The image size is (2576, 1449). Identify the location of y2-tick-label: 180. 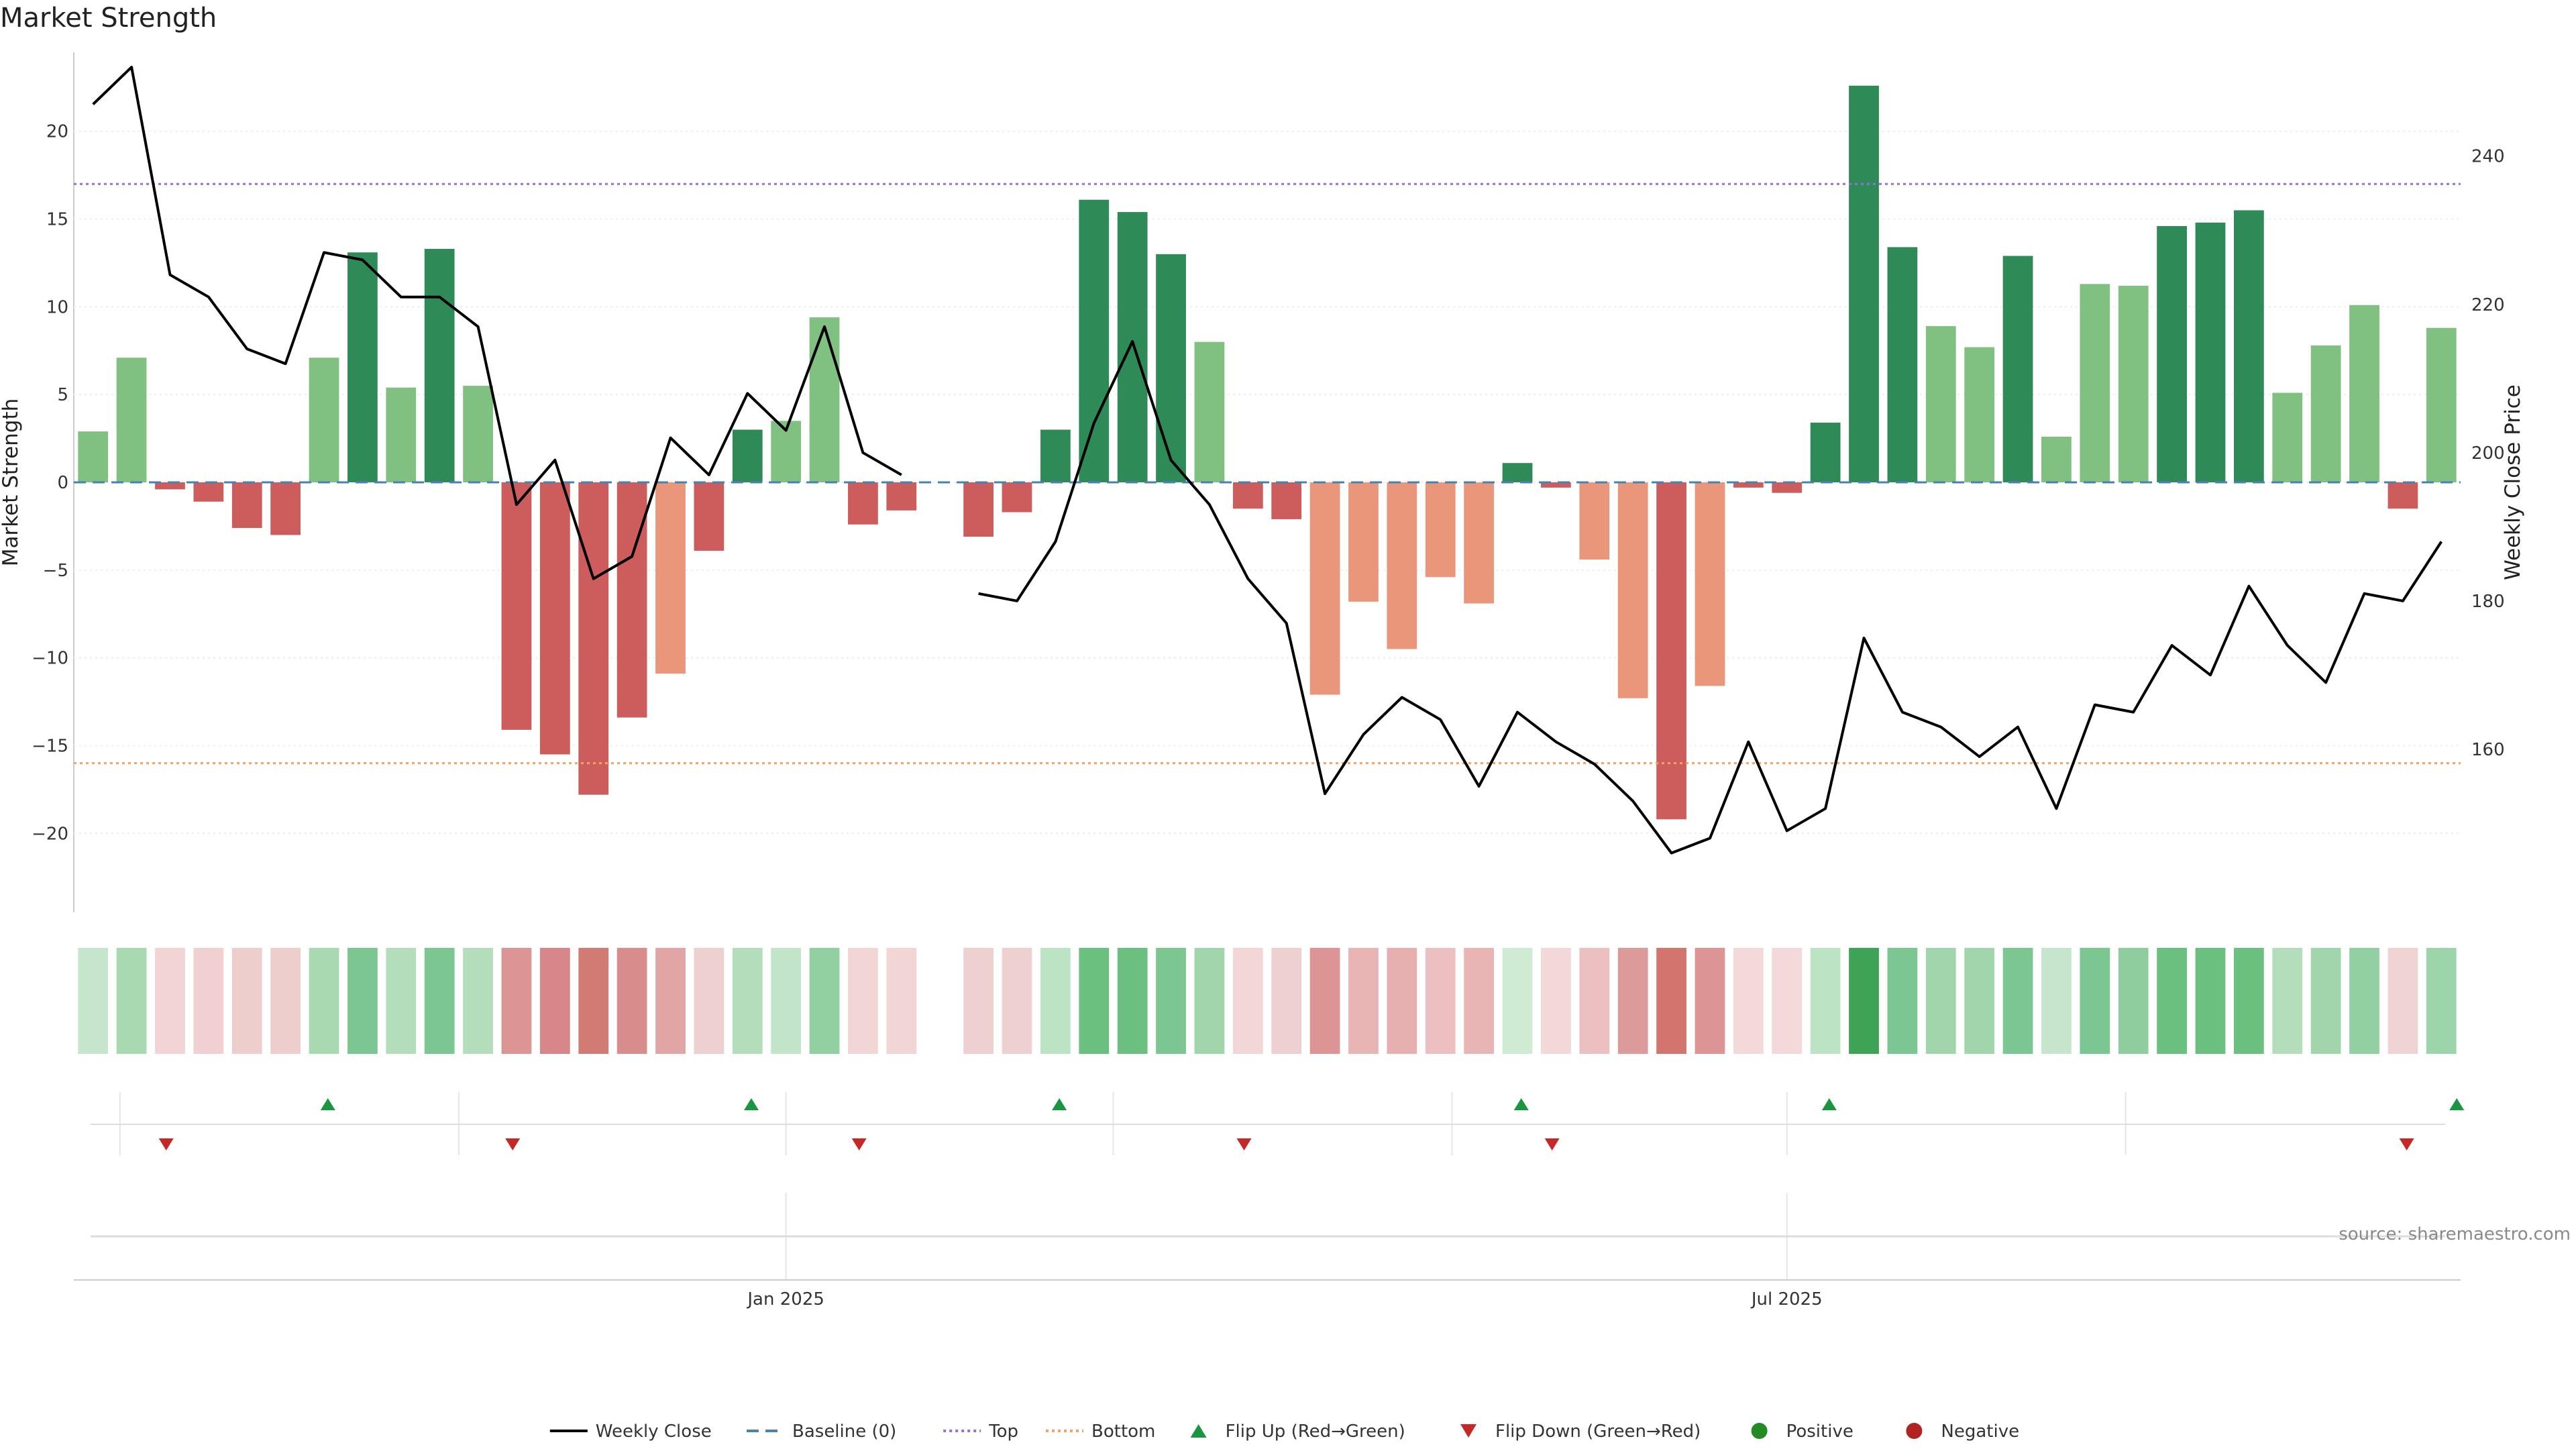
(2488, 602).